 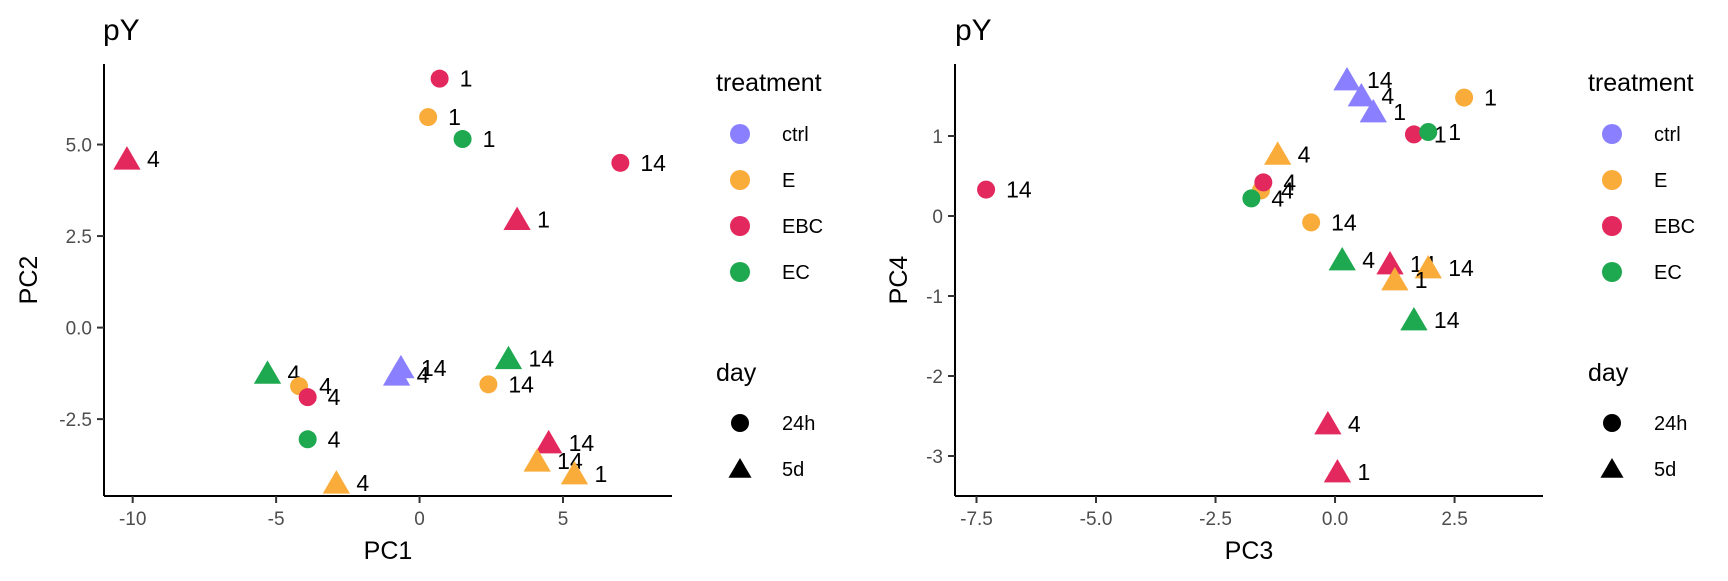 I want to click on x-tick-label: -5.0, so click(x=1096, y=519).